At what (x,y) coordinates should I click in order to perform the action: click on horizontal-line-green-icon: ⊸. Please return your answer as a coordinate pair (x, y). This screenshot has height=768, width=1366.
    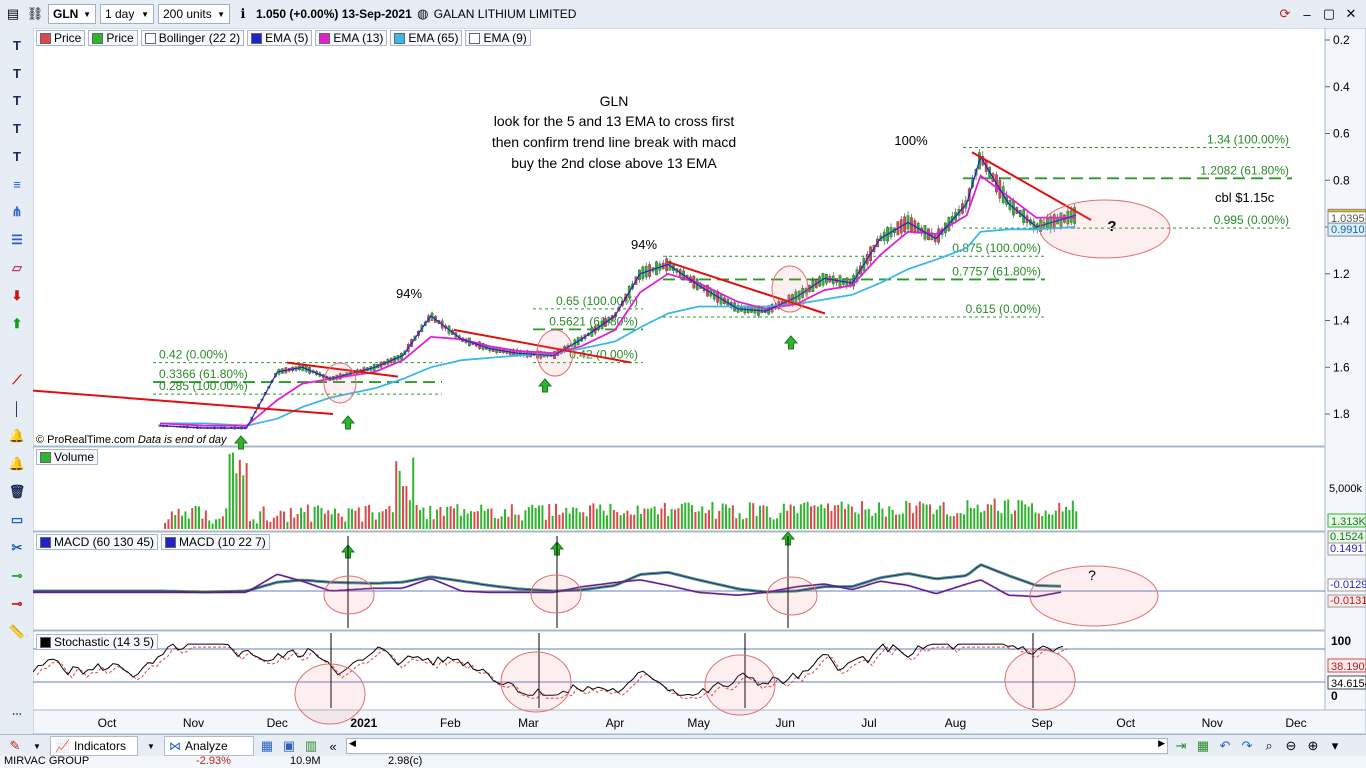
    Looking at the image, I should click on (17, 575).